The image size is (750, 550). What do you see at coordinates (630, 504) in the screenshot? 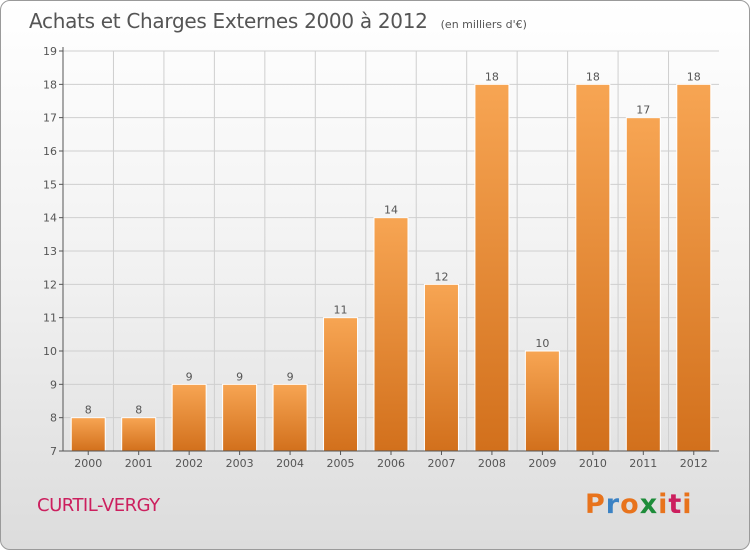
I see `logo-letter: o` at bounding box center [630, 504].